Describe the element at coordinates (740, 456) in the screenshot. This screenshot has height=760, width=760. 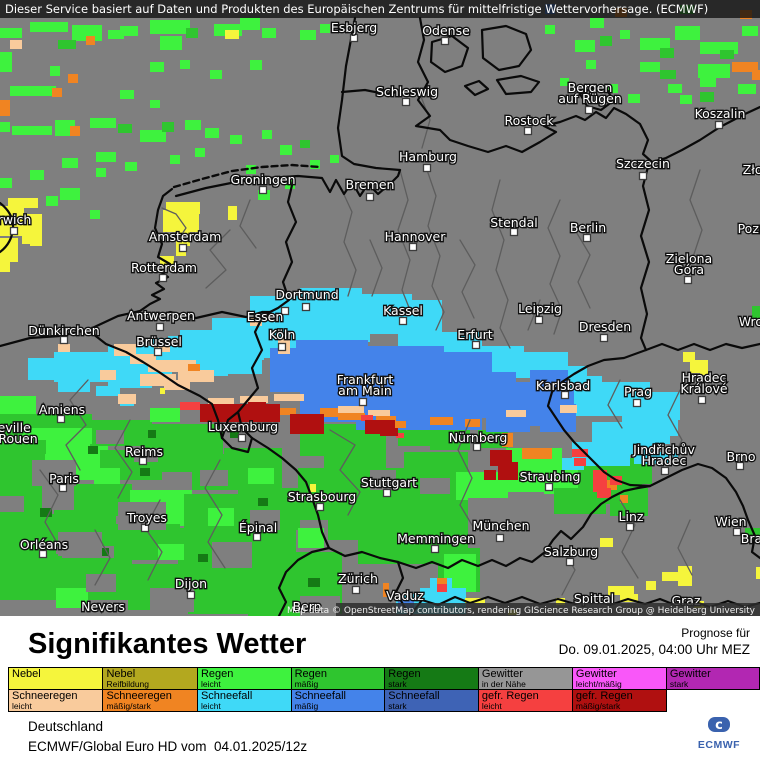
I see `svg-text: Brno` at that location.